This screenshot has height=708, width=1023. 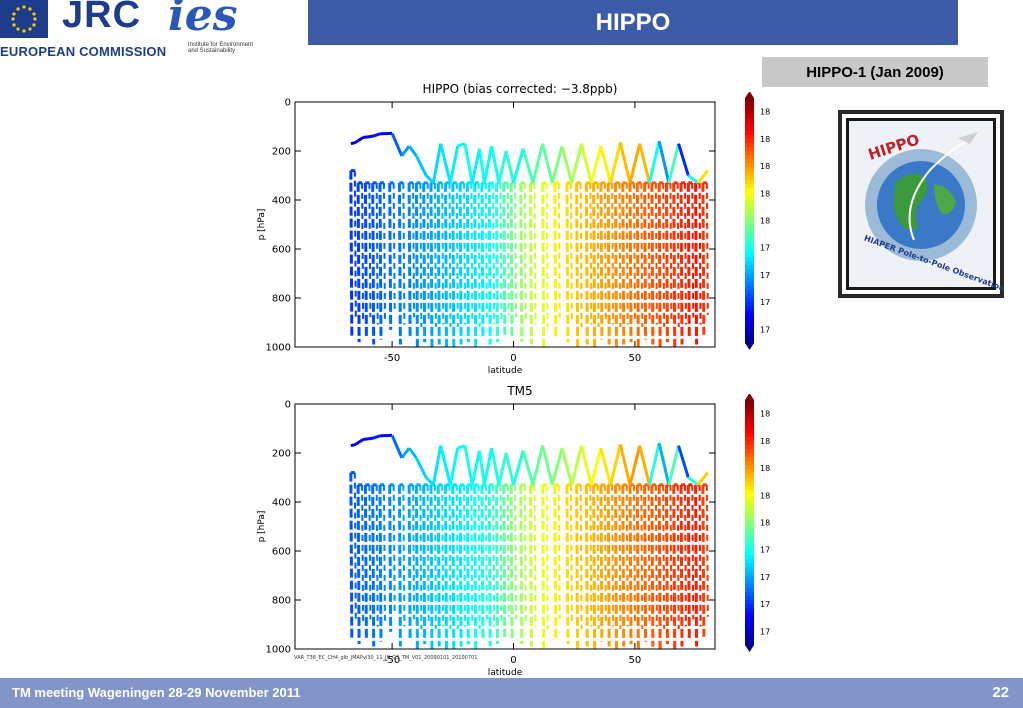 I want to click on c2-colorbar-tick-label-2: 1841.4, so click(x=765, y=468).